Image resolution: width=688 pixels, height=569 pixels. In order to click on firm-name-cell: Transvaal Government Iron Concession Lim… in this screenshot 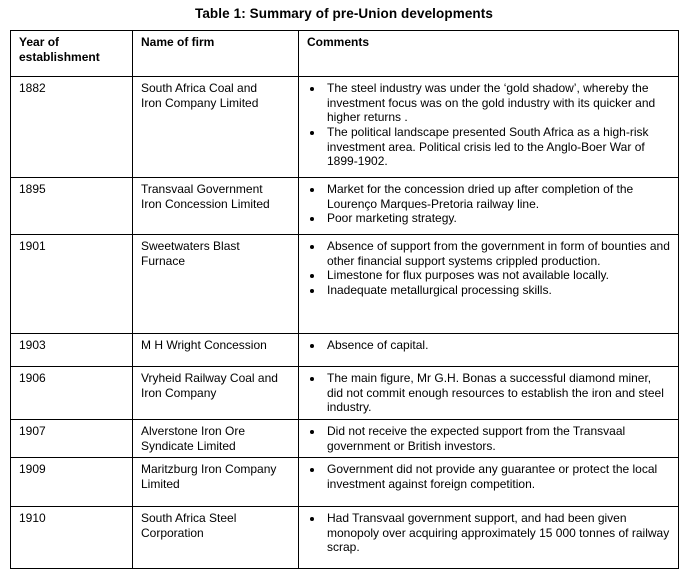, I will do `click(215, 206)`.